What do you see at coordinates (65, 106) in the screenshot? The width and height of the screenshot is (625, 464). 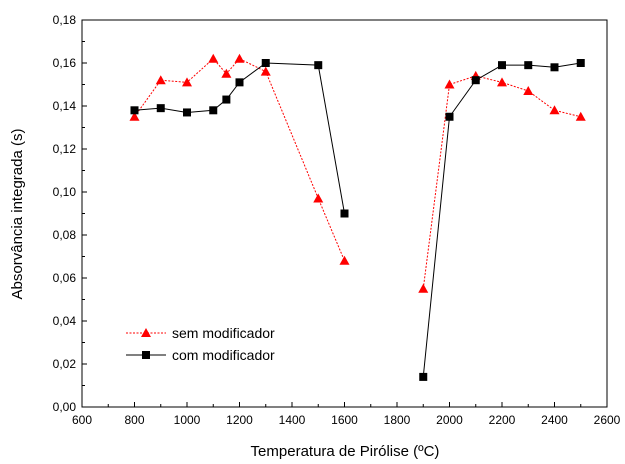 I see `y-tick-label: 0,14` at bounding box center [65, 106].